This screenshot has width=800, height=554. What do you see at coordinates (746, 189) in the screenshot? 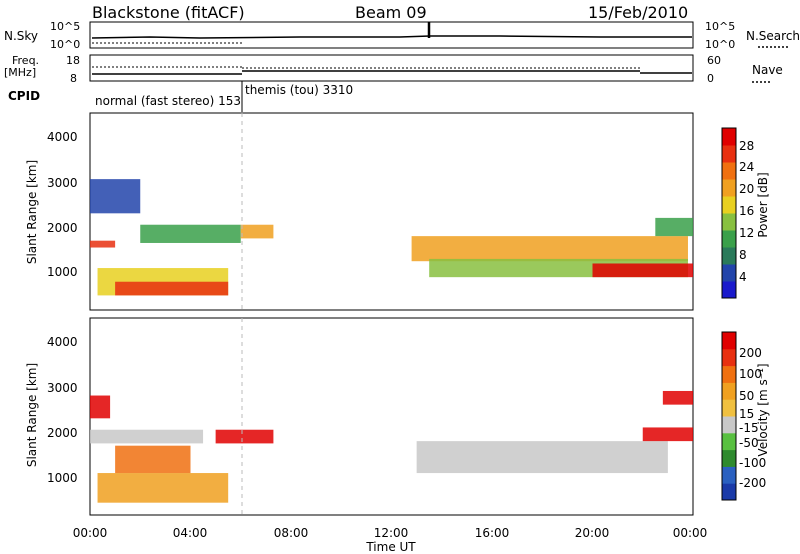
I see `power-cbar-tick: 20` at bounding box center [746, 189].